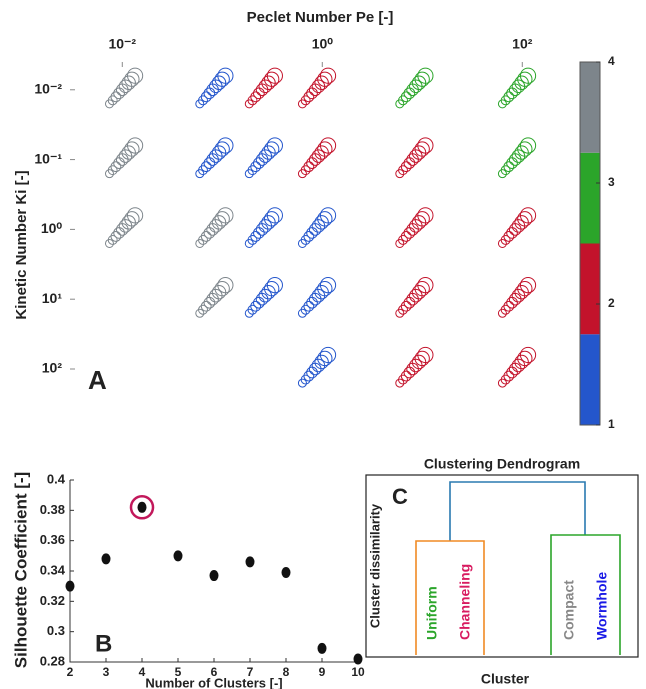 The height and width of the screenshot is (689, 646). What do you see at coordinates (21, 244) in the screenshot?
I see `y-axis-title: Kinetic Number Ki [-]` at bounding box center [21, 244].